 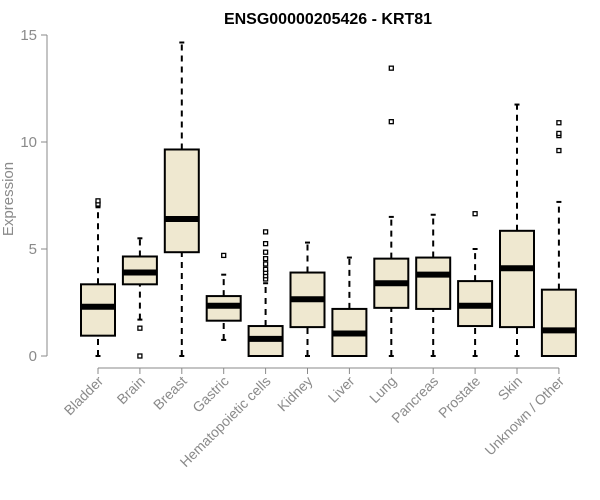 I want to click on box-bladder, so click(x=98, y=277).